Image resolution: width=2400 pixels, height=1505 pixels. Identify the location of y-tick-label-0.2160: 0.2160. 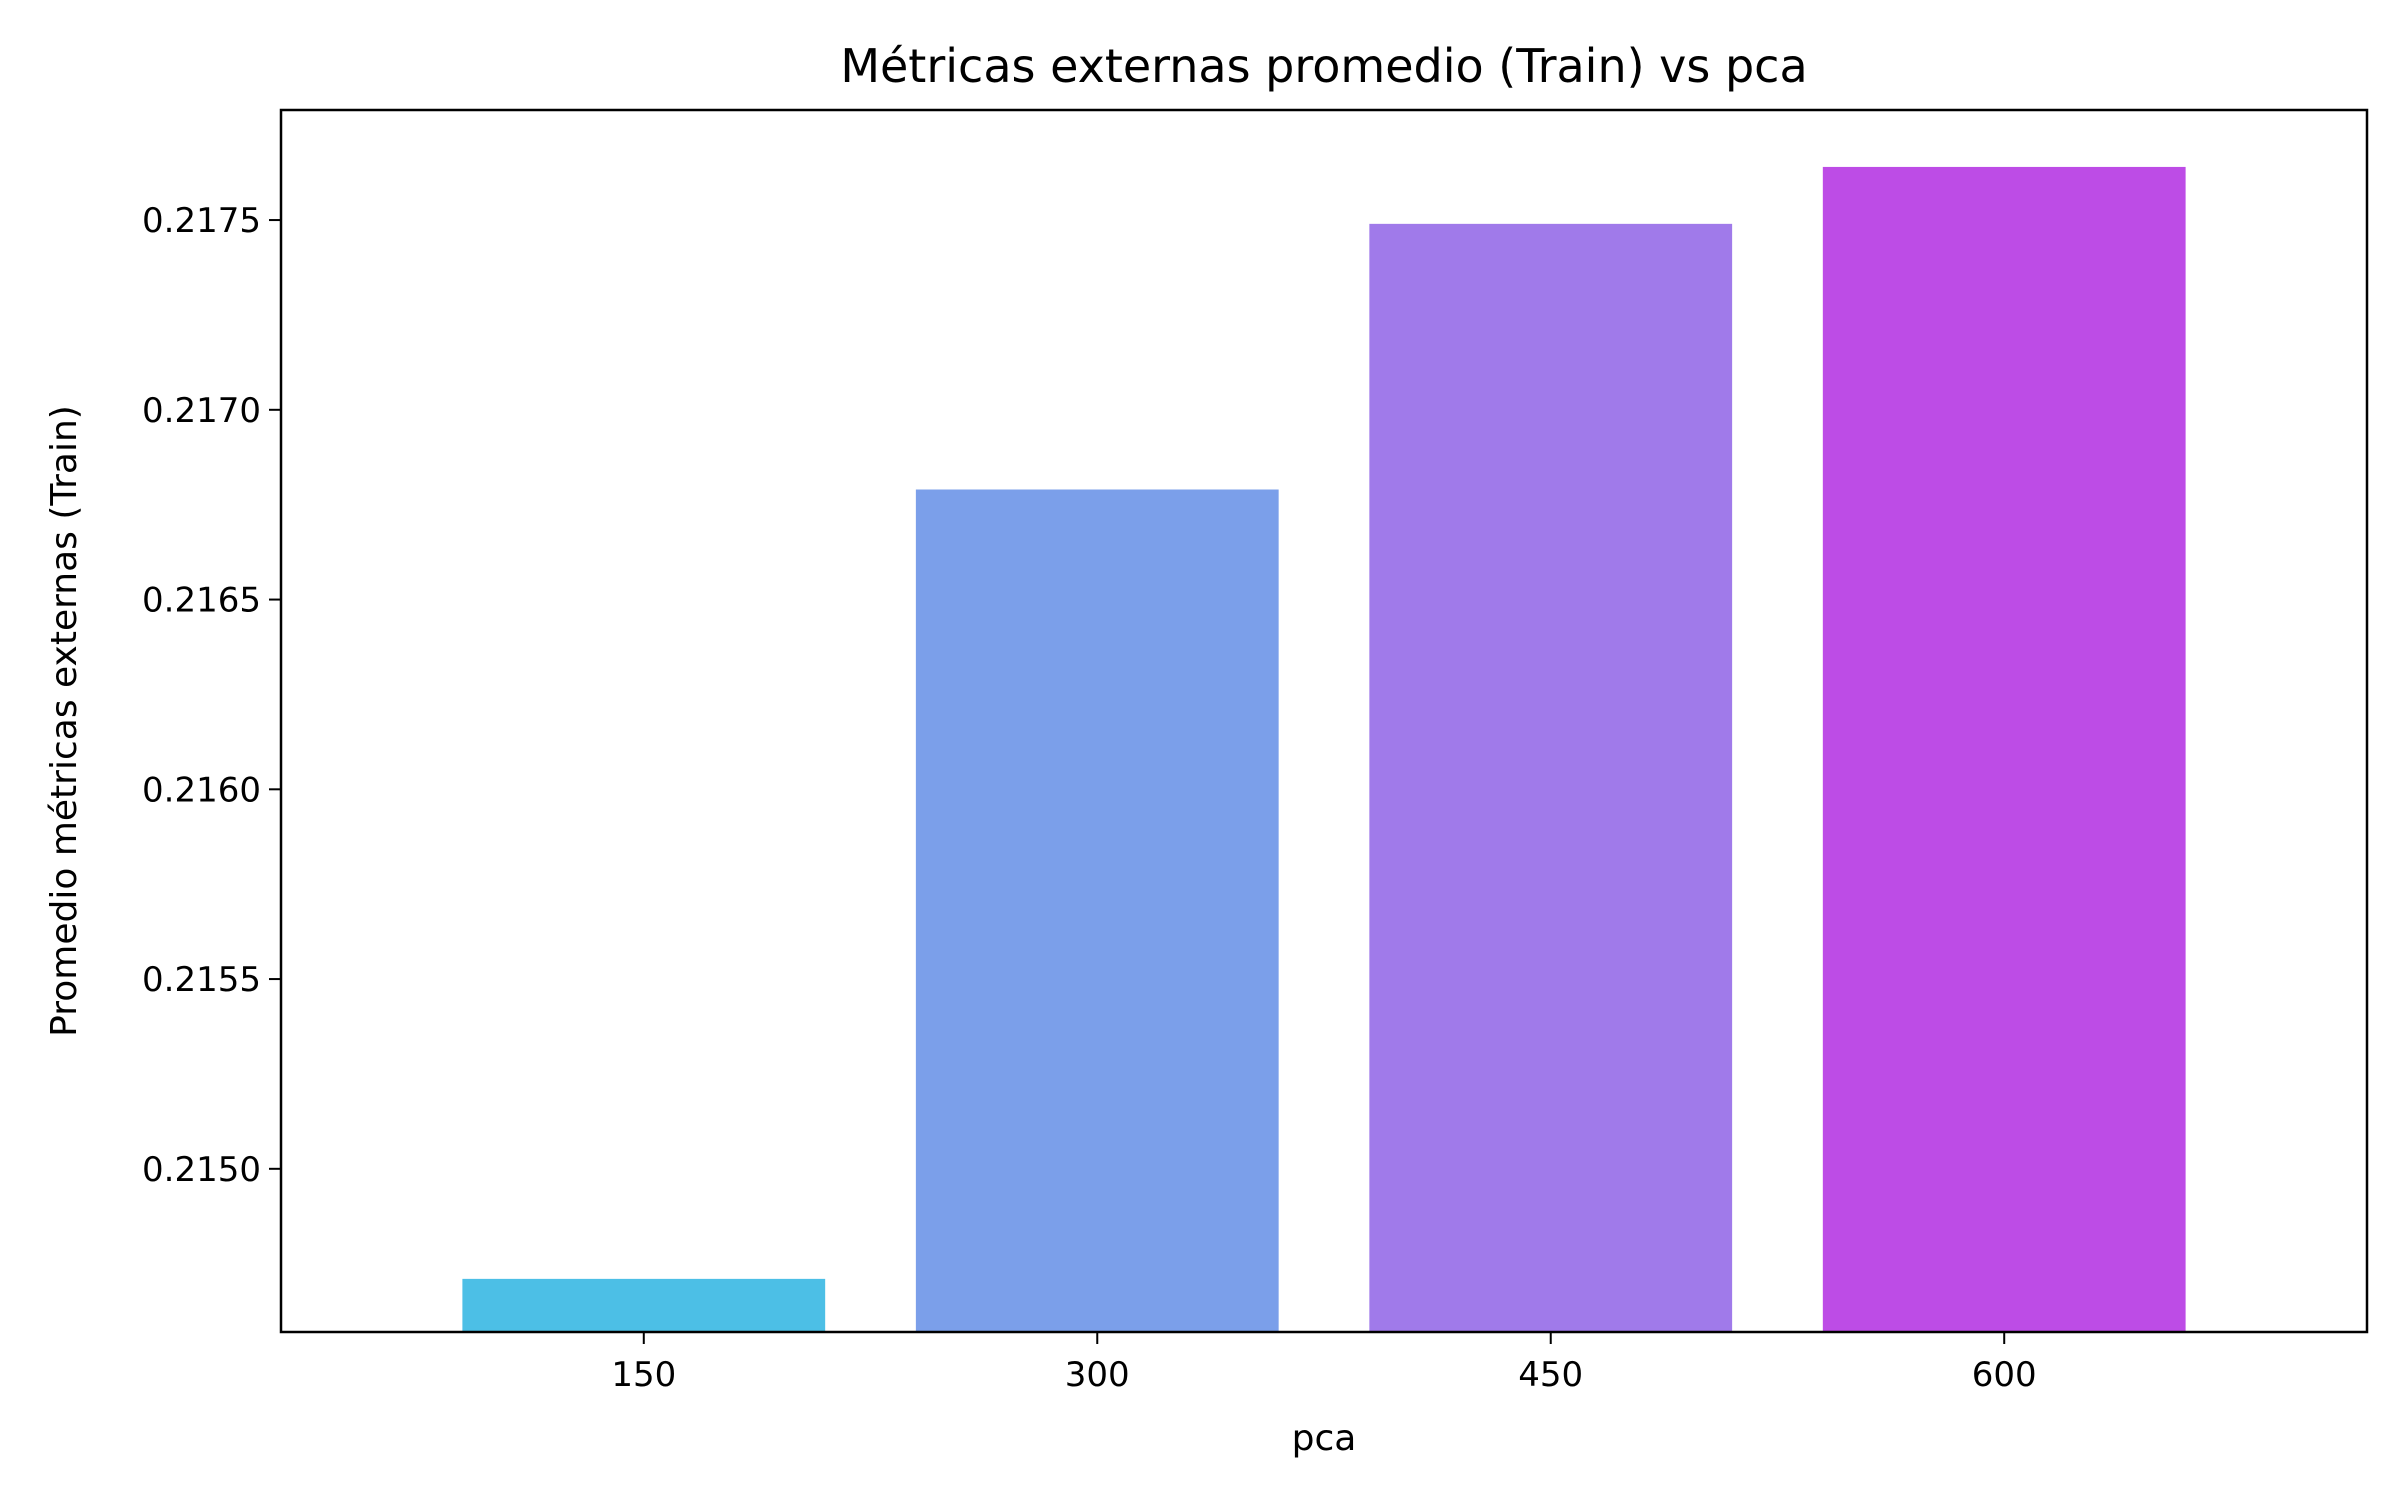
(201, 790).